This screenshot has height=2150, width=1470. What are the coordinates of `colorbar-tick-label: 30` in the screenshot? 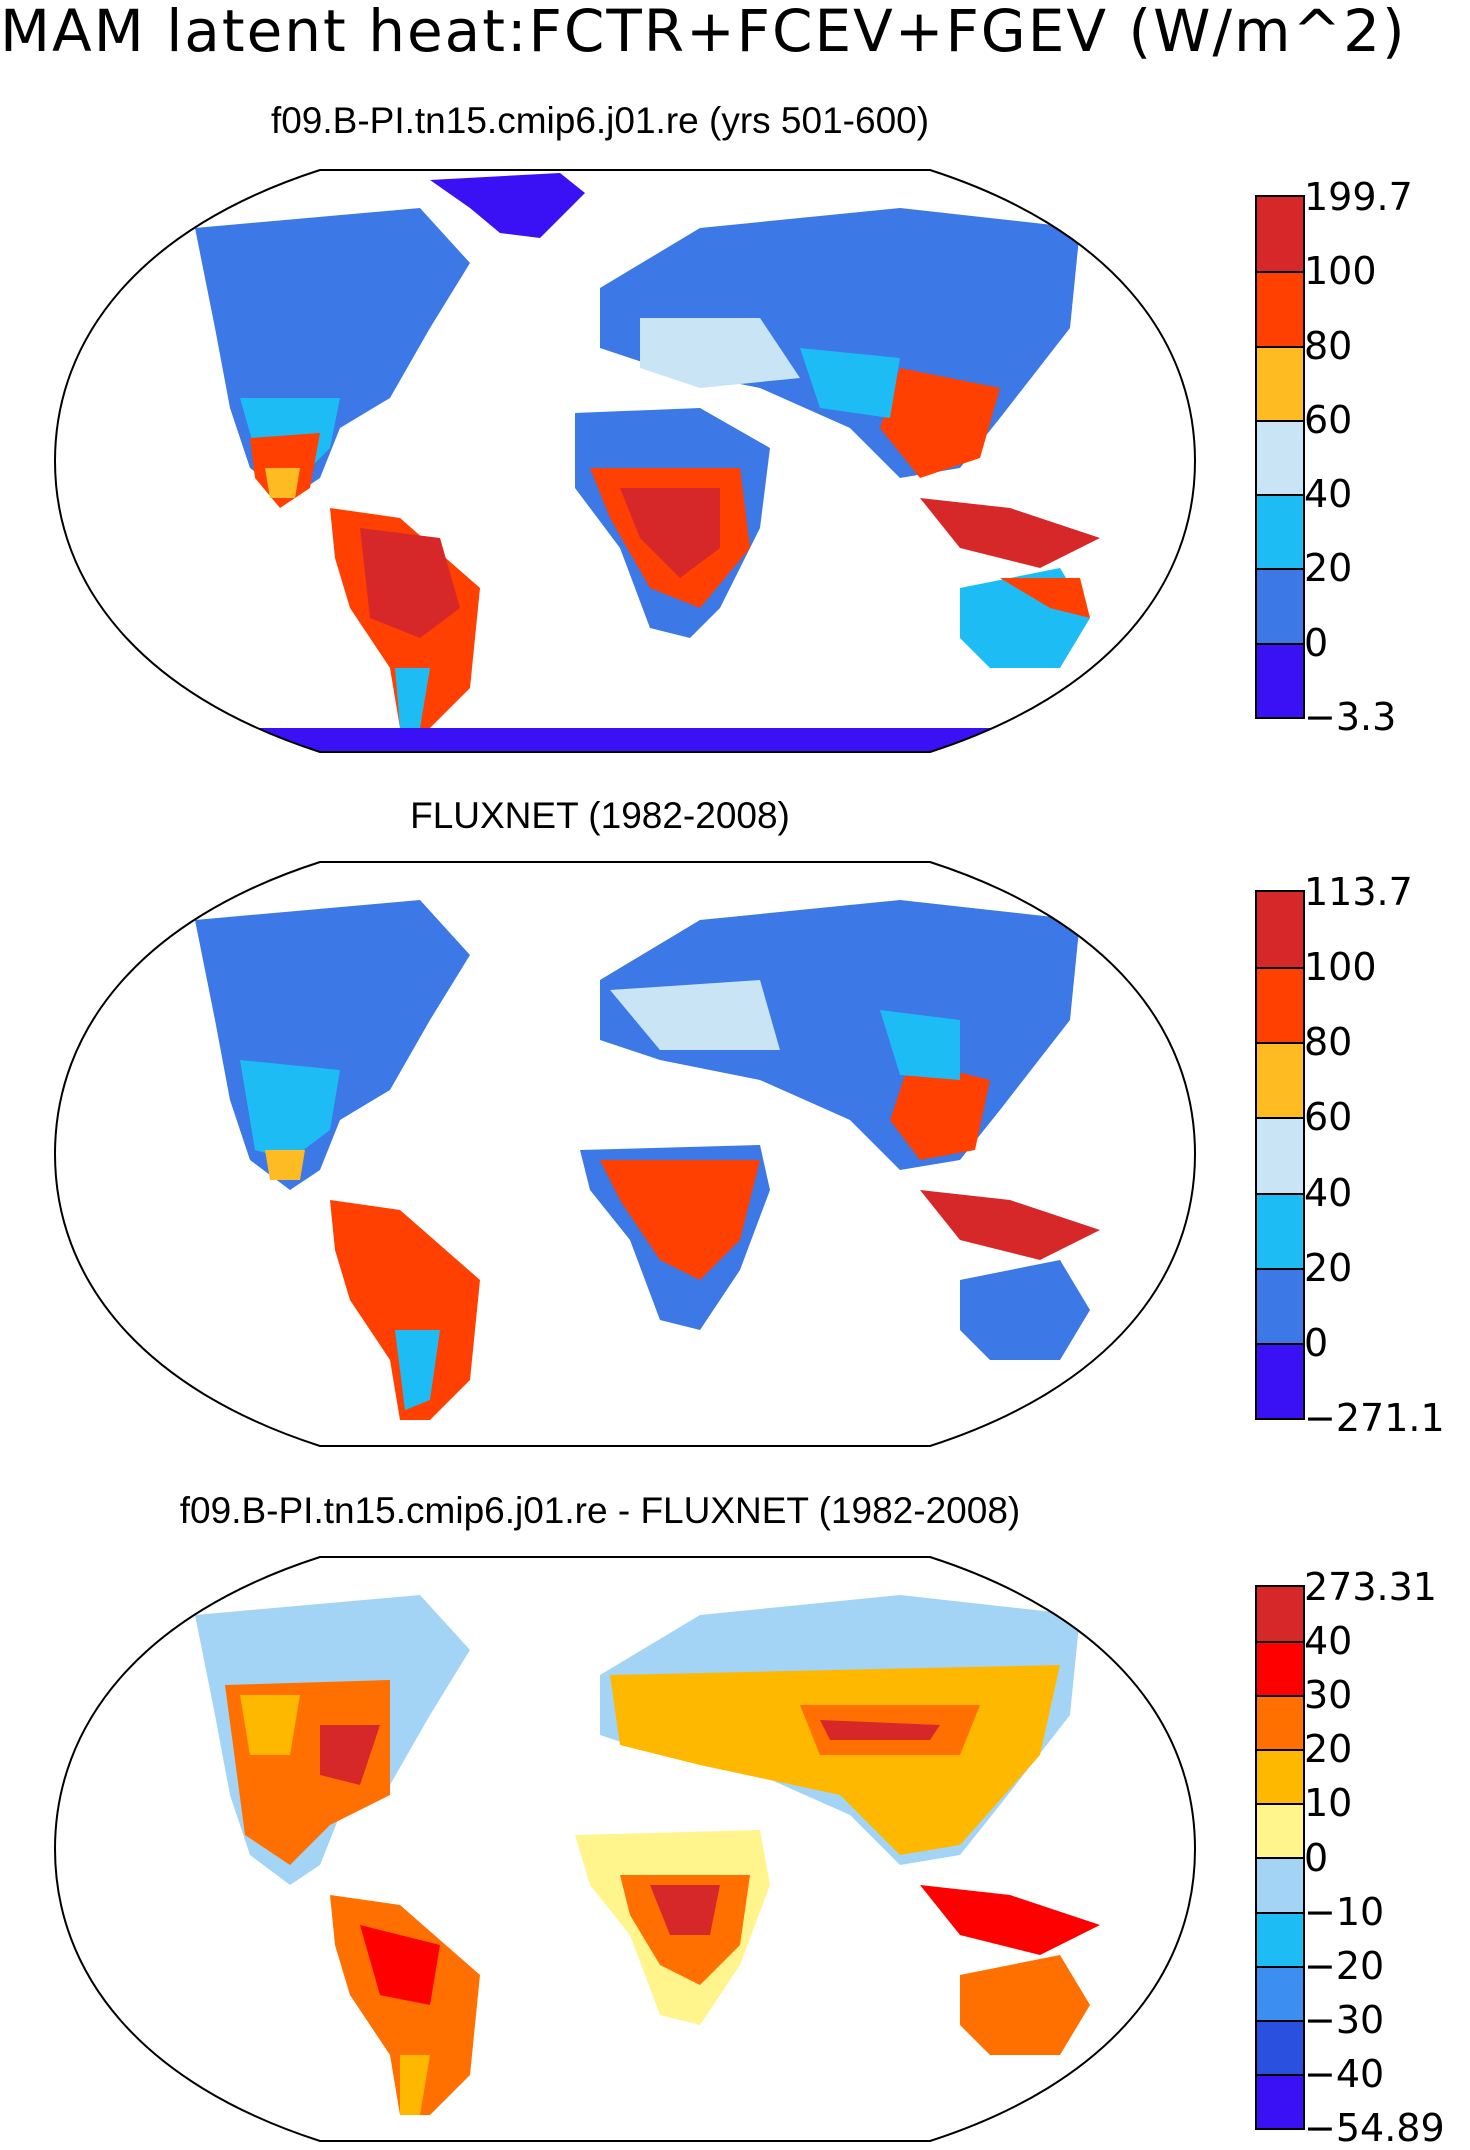 It's located at (1328, 1695).